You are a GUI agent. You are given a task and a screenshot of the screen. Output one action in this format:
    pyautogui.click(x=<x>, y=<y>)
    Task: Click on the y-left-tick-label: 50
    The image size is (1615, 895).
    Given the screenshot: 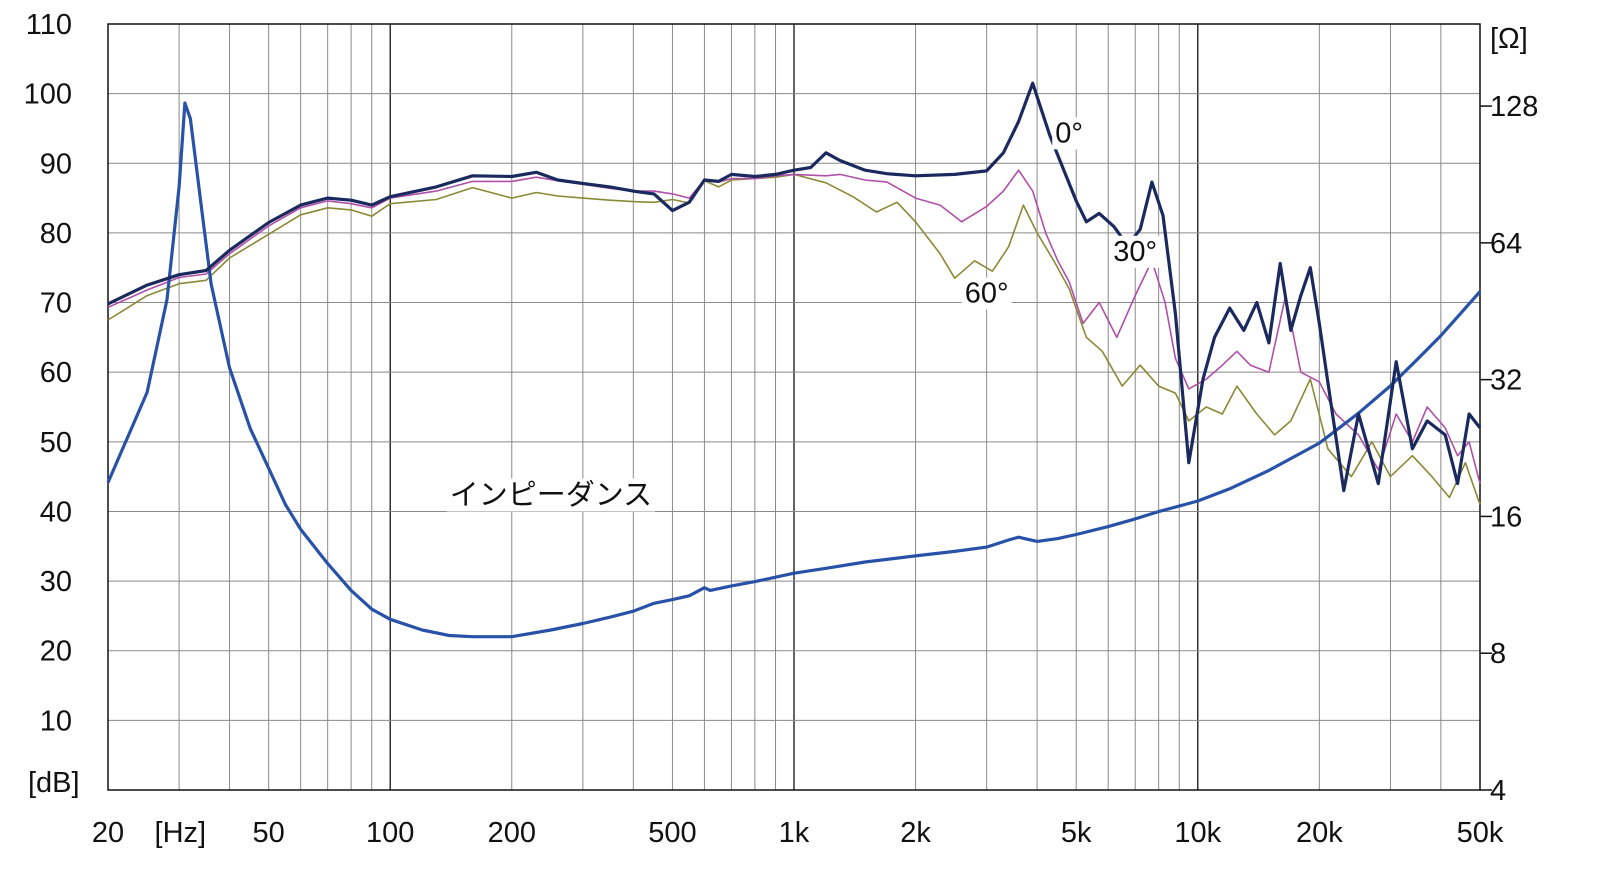 What is the action you would take?
    pyautogui.click(x=56, y=443)
    